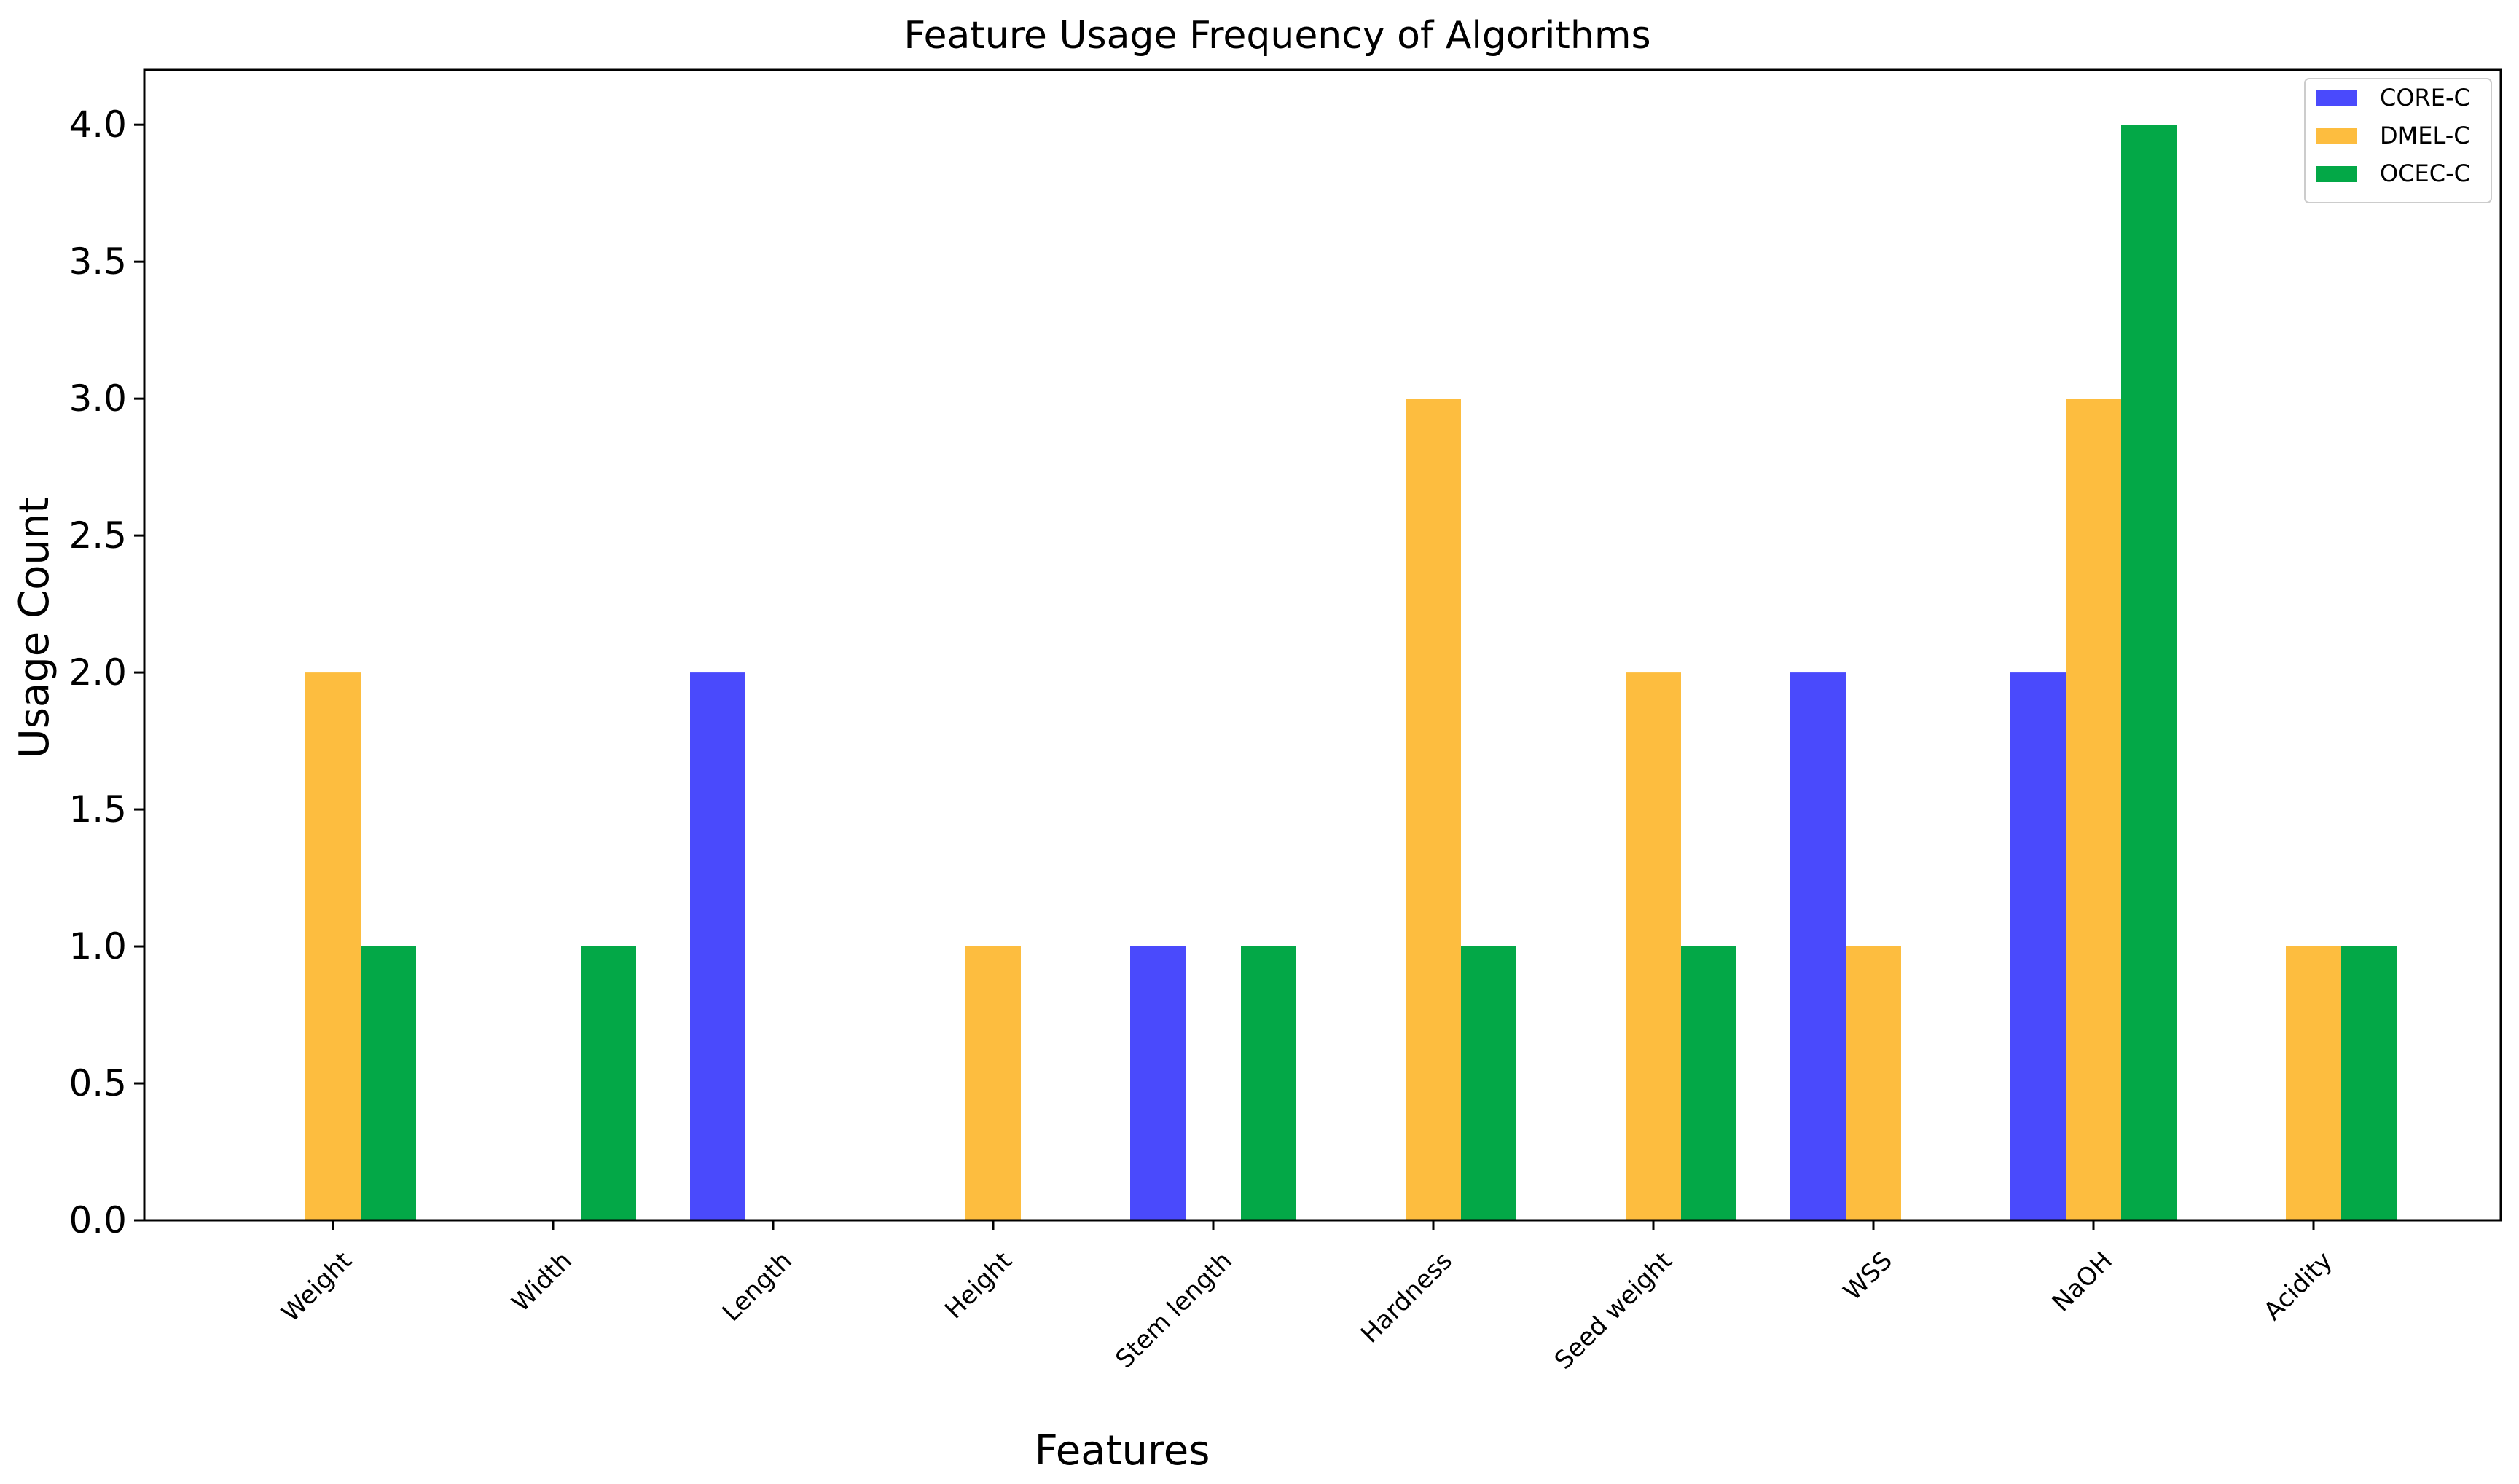 The height and width of the screenshot is (1484, 2519). I want to click on legend-items: CORE-C DMEL-C OCEC-C, so click(2393, 135).